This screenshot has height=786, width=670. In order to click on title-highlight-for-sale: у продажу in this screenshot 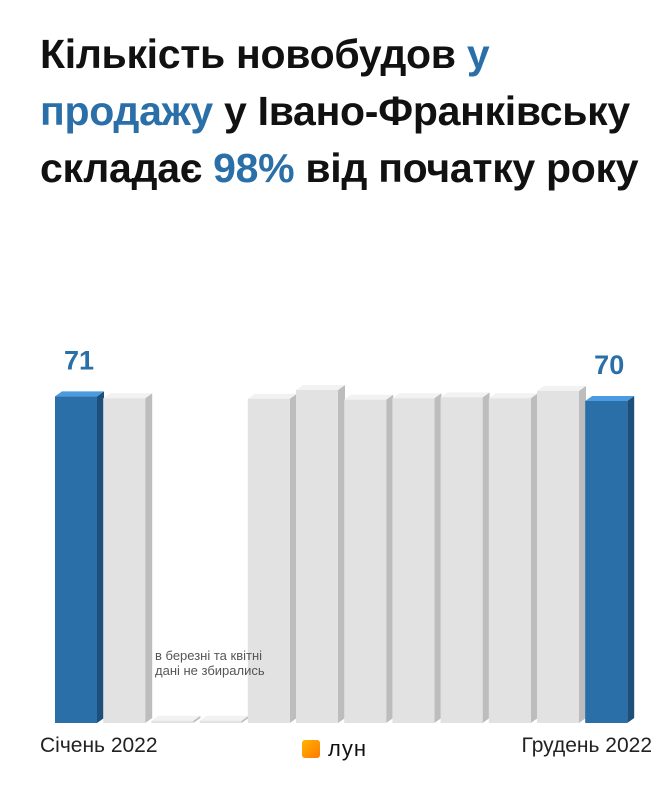, I will do `click(265, 82)`.